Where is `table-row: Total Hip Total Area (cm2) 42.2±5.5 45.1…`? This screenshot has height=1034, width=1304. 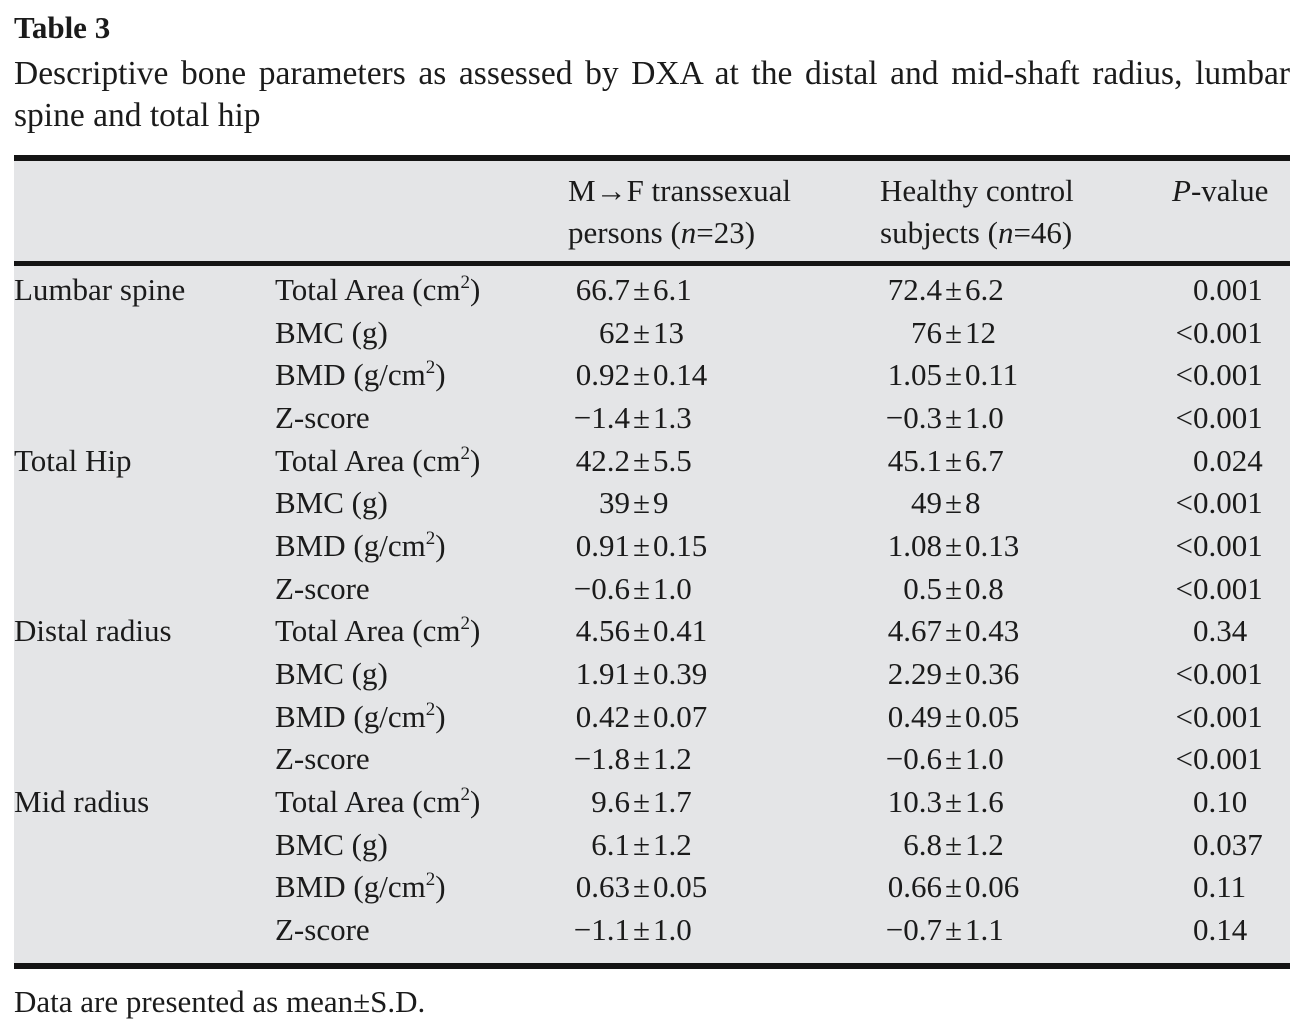
table-row: Total Hip Total Area (cm2) 42.2±5.5 45.1… is located at coordinates (652, 461).